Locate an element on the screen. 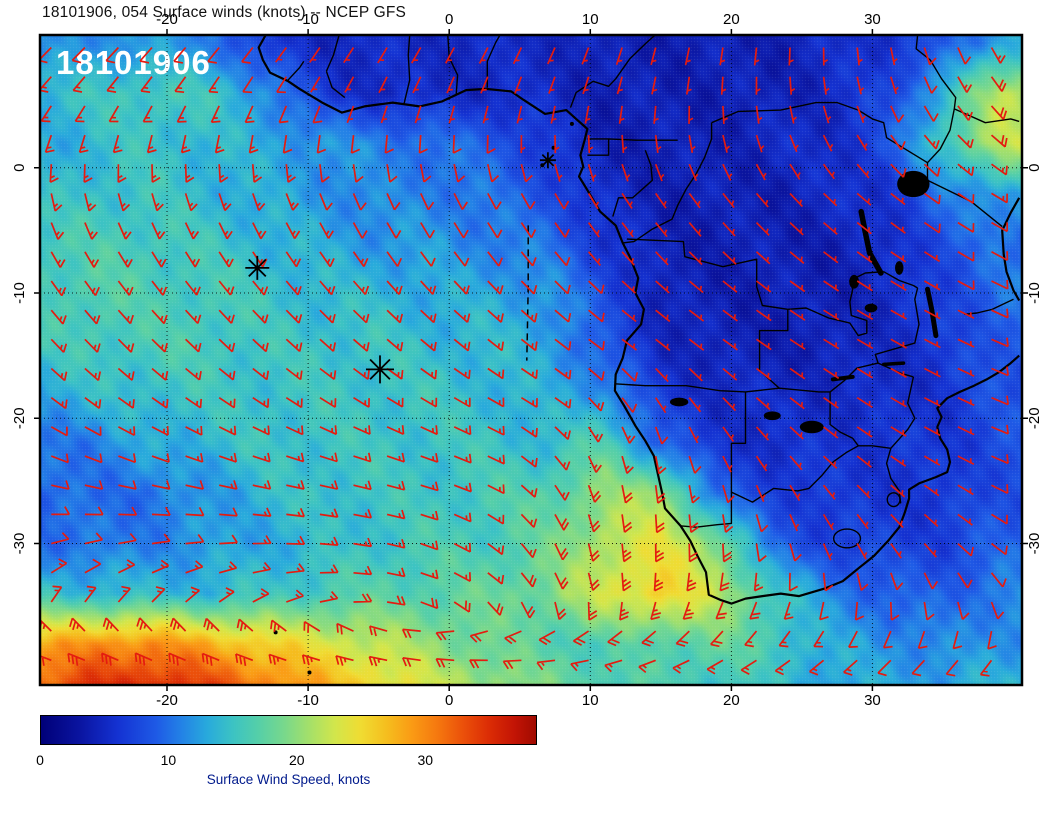 This screenshot has width=1056, height=816. lon-tick-label-bottom: 0 is located at coordinates (449, 700).